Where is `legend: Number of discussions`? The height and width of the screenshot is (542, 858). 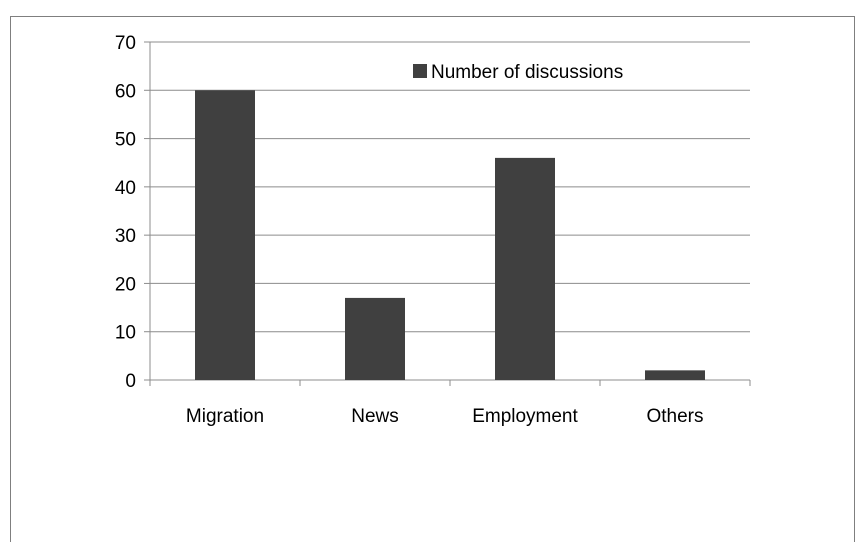 legend: Number of discussions is located at coordinates (518, 72).